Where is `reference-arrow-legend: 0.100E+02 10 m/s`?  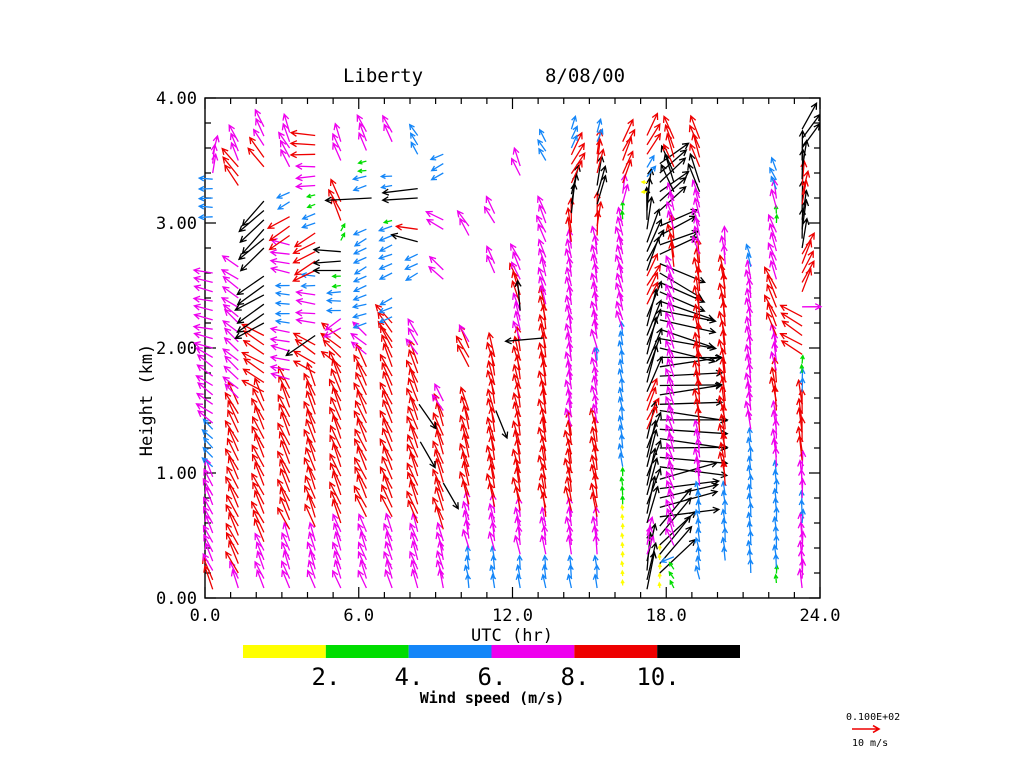 reference-arrow-legend: 0.100E+02 10 m/s is located at coordinates (873, 730).